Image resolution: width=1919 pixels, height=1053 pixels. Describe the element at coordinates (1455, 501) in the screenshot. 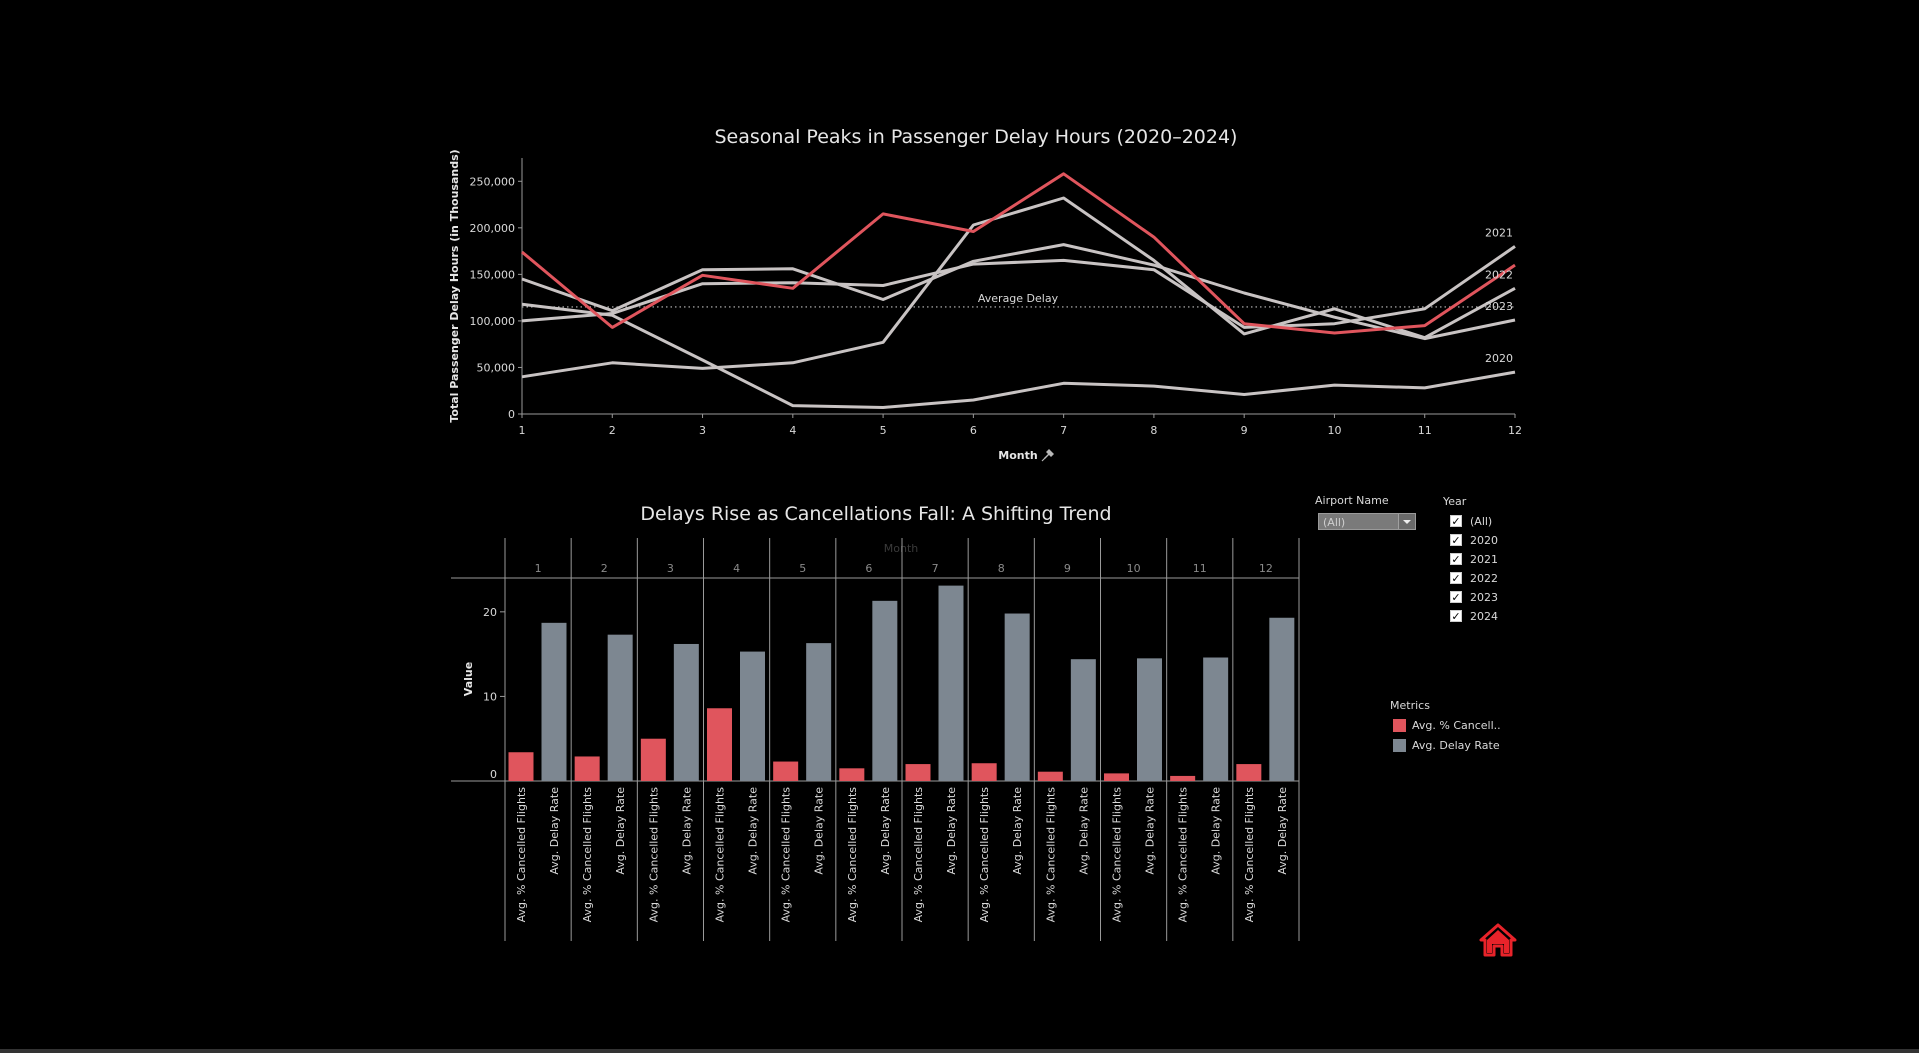

I see `year-filter-label: Year` at that location.